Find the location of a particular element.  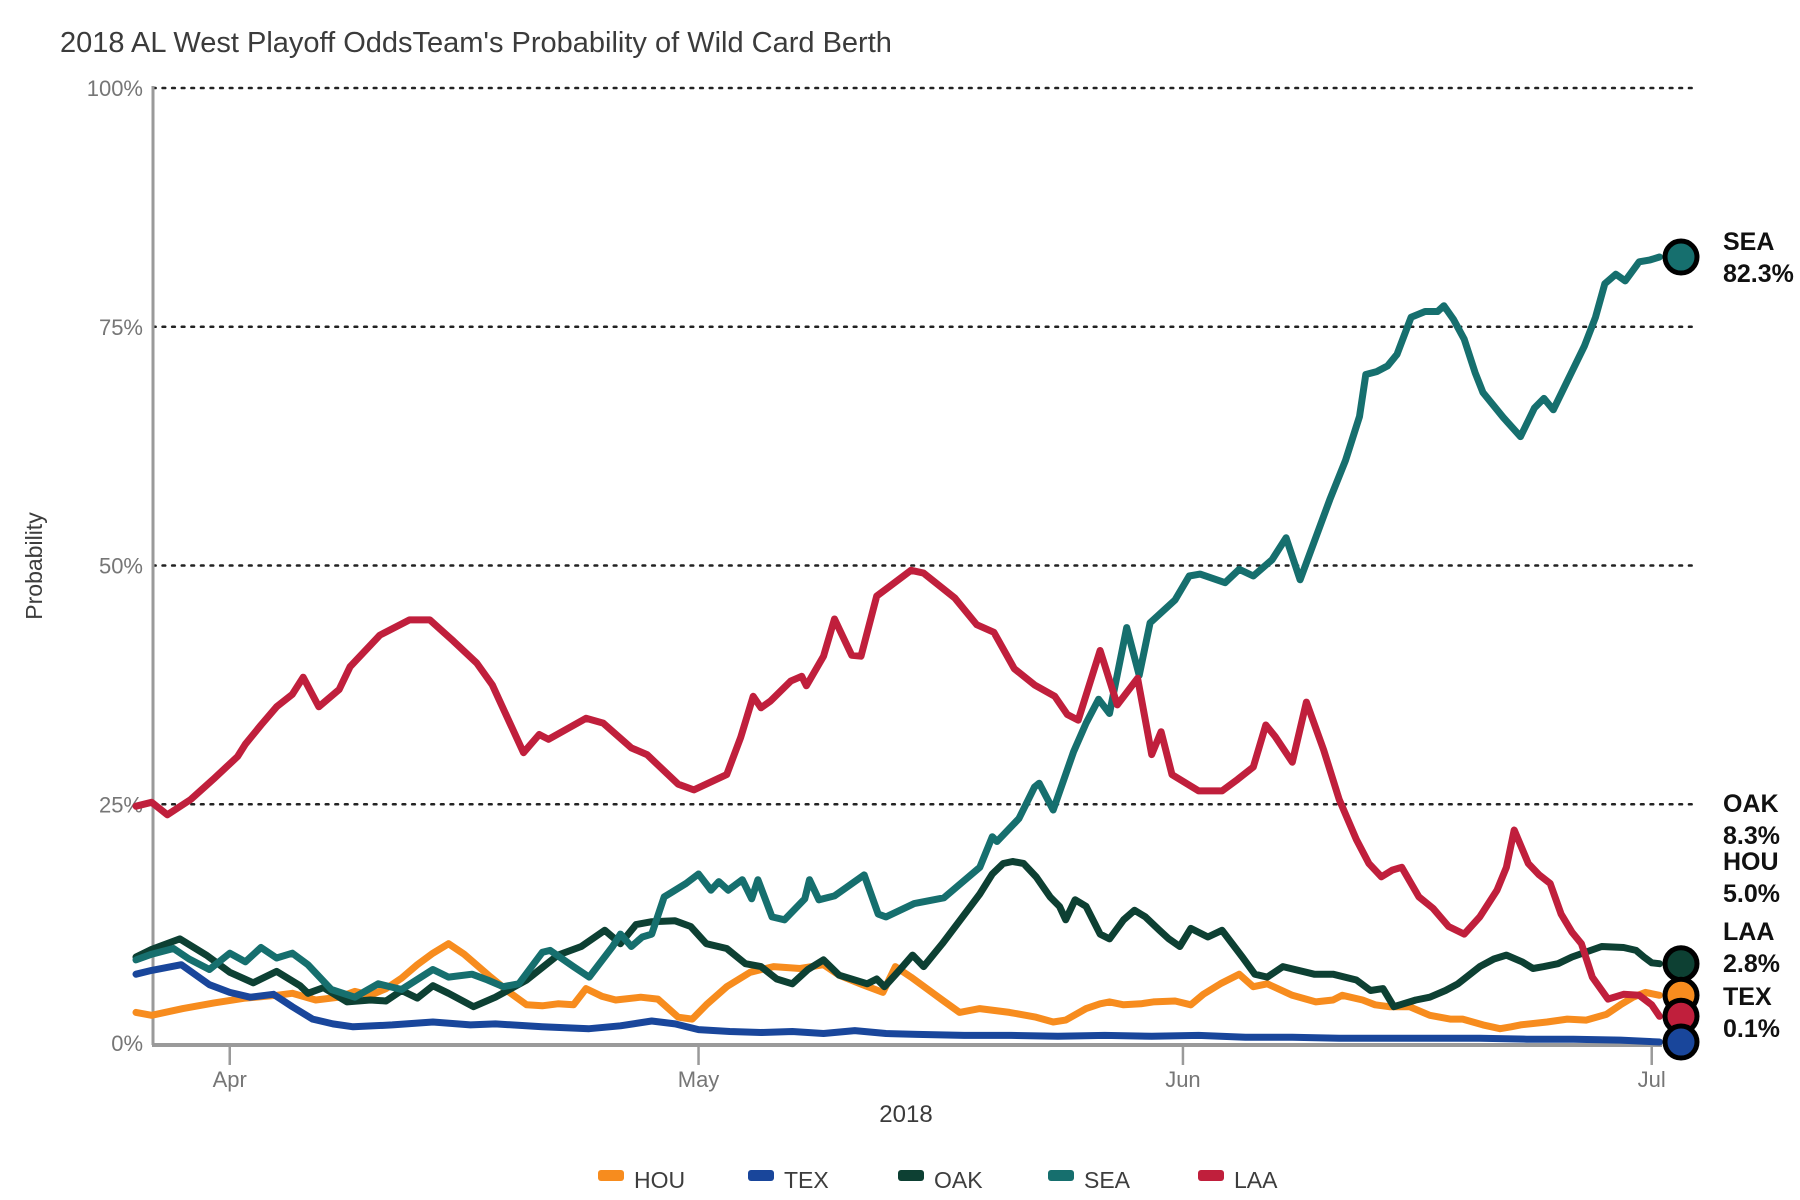

legend-swatch-LAA is located at coordinates (1211, 1175).